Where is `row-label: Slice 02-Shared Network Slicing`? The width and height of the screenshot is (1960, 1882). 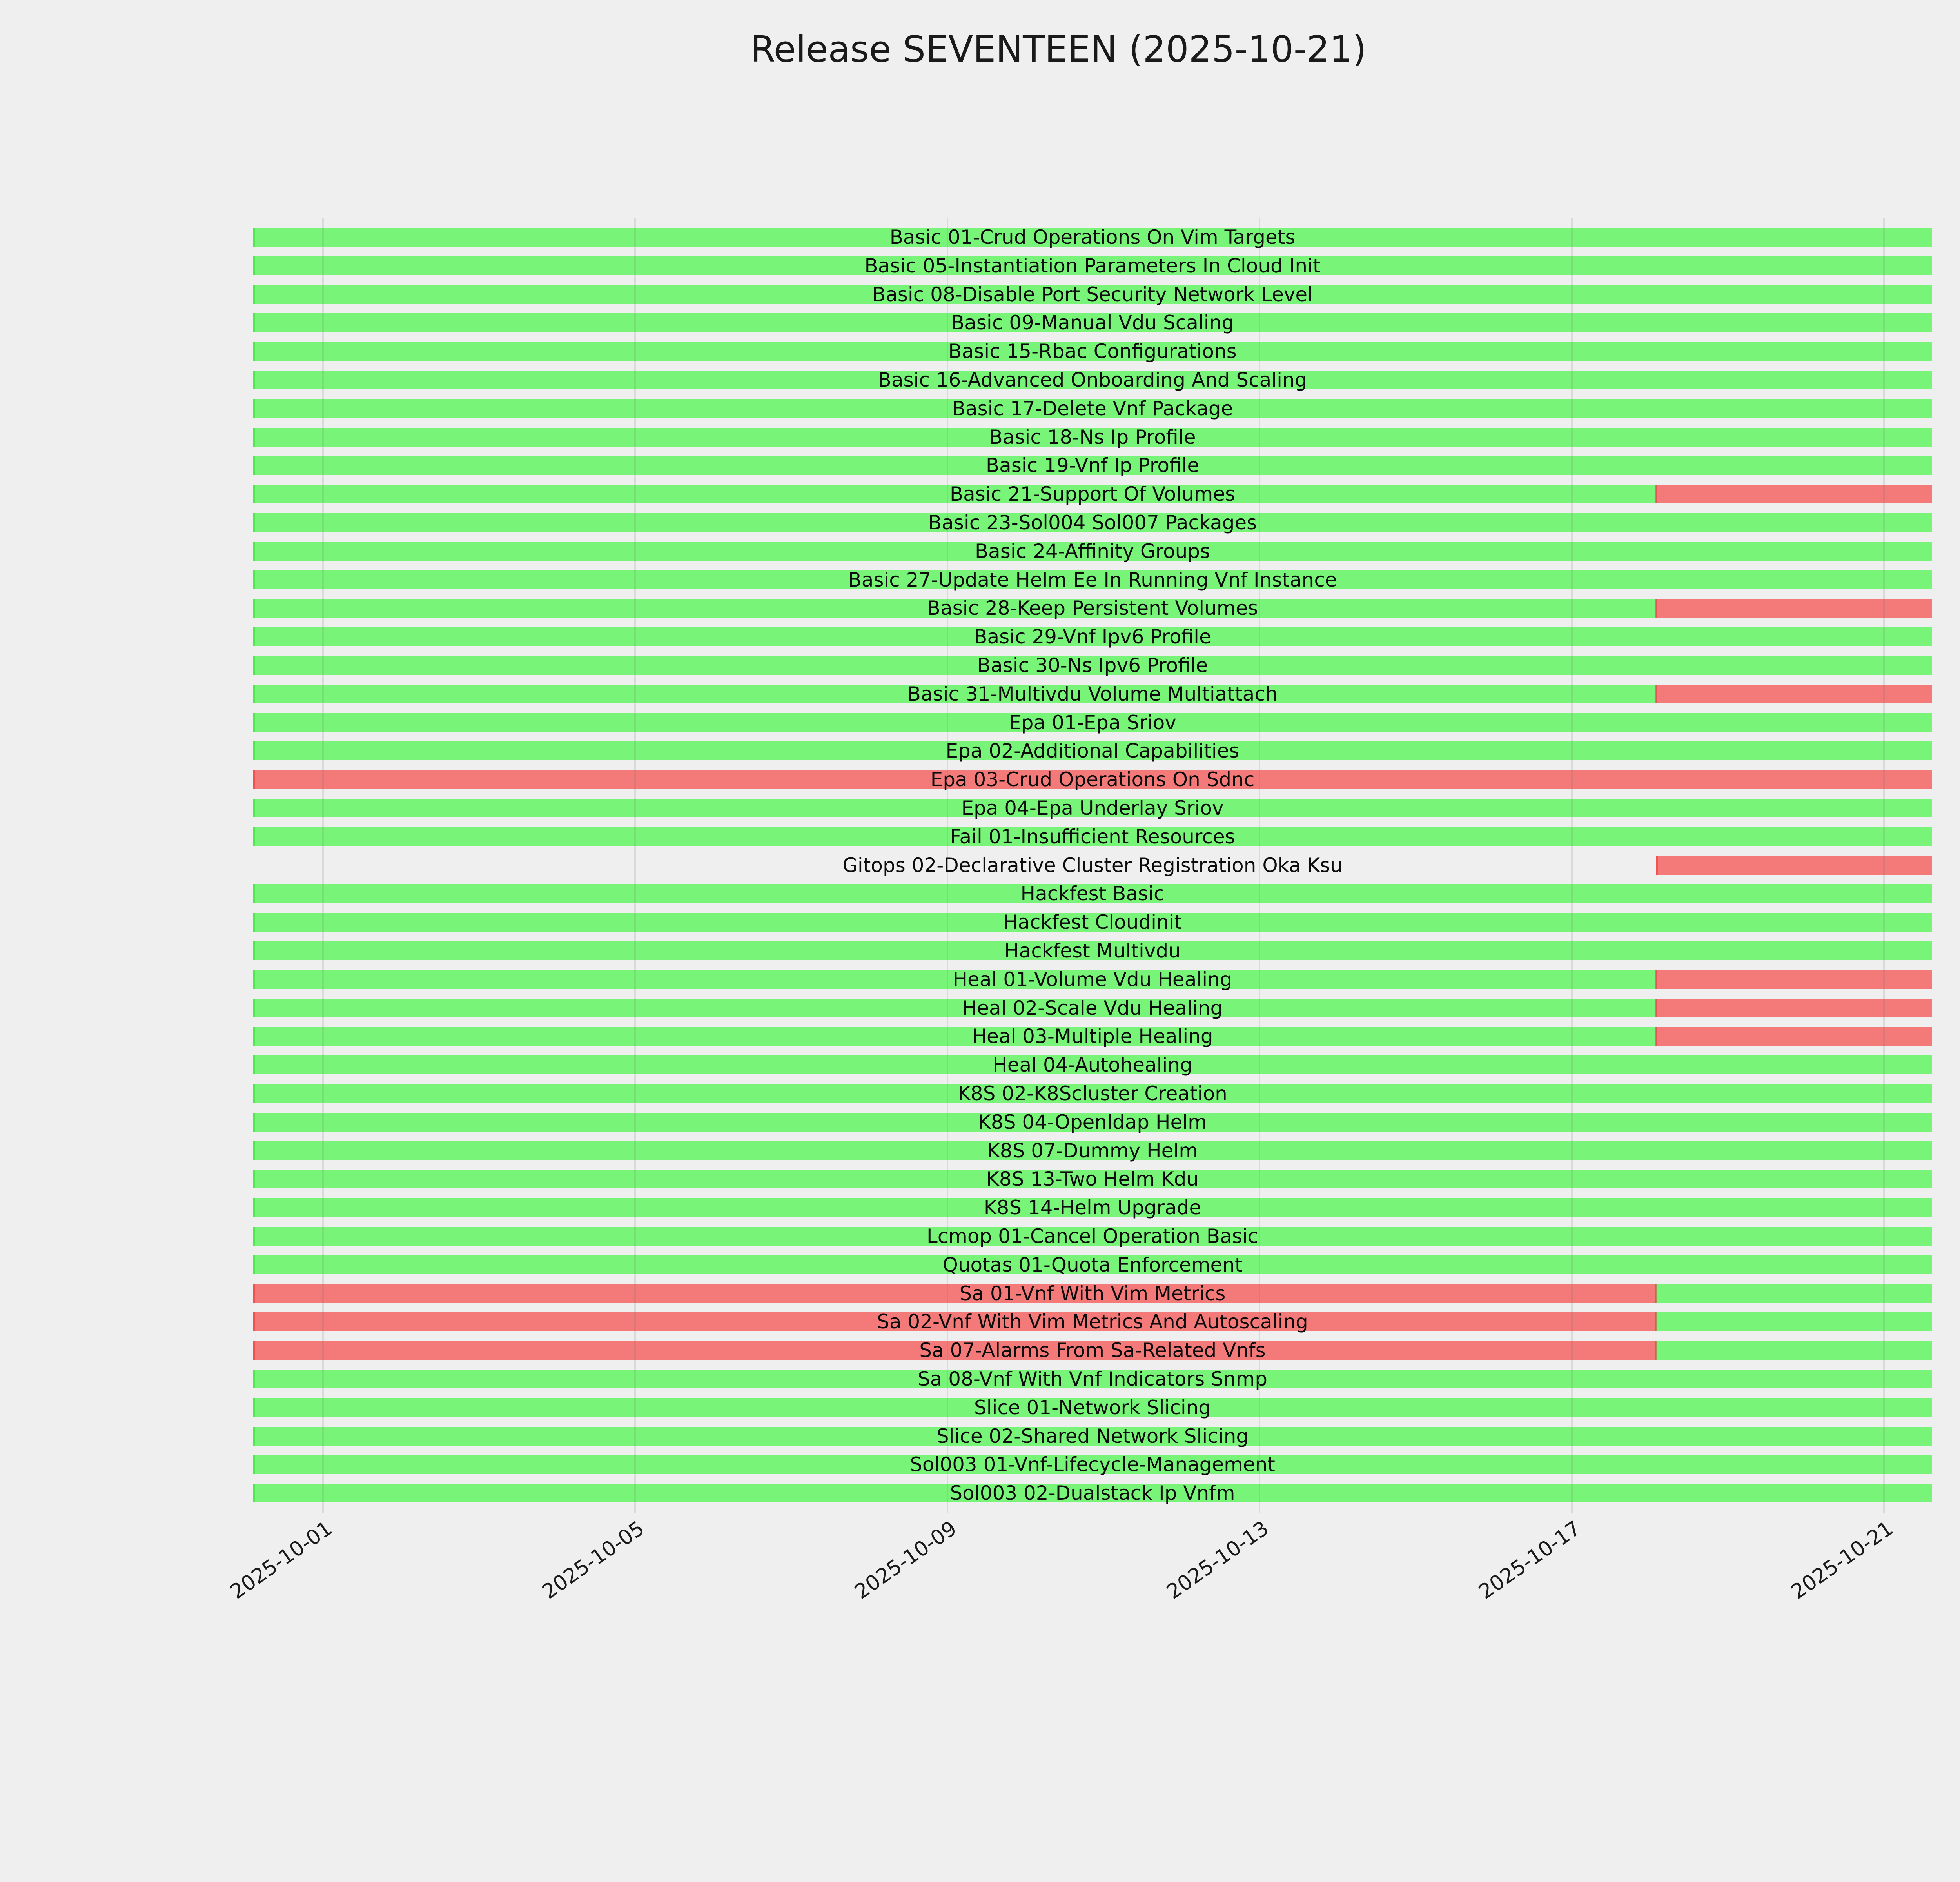
row-label: Slice 02-Shared Network Slicing is located at coordinates (1092, 1436).